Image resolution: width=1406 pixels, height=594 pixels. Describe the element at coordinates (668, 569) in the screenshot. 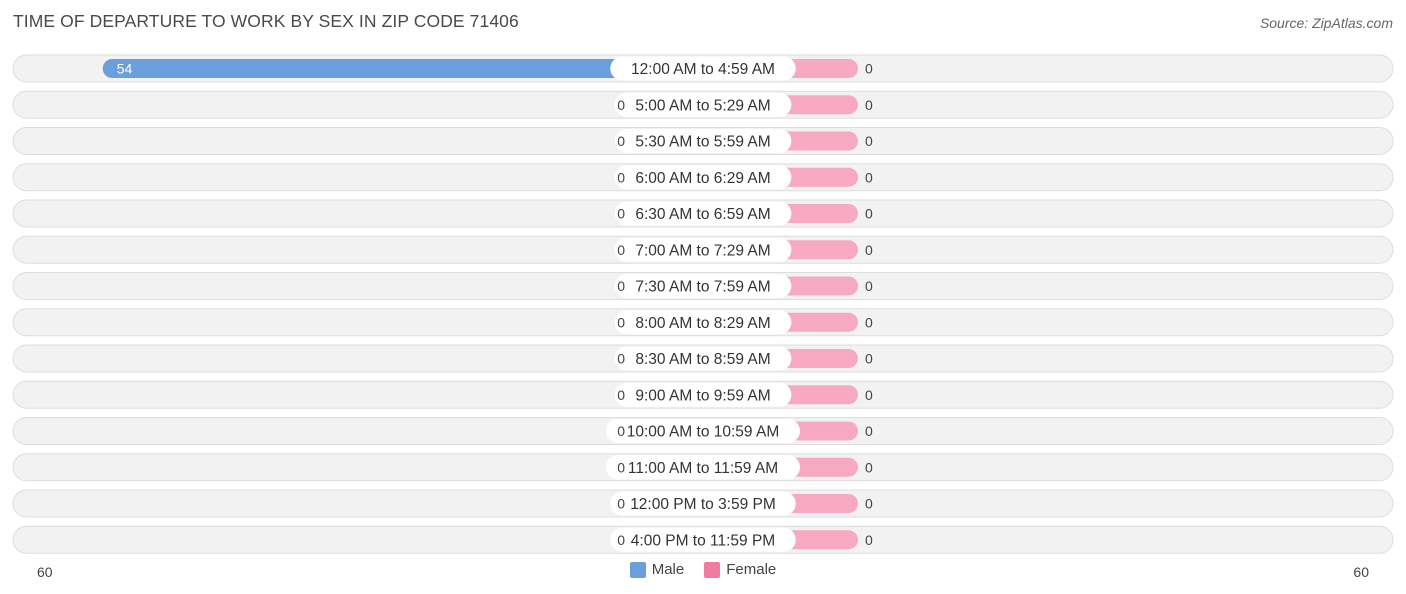

I see `legend-label-male: Male` at that location.